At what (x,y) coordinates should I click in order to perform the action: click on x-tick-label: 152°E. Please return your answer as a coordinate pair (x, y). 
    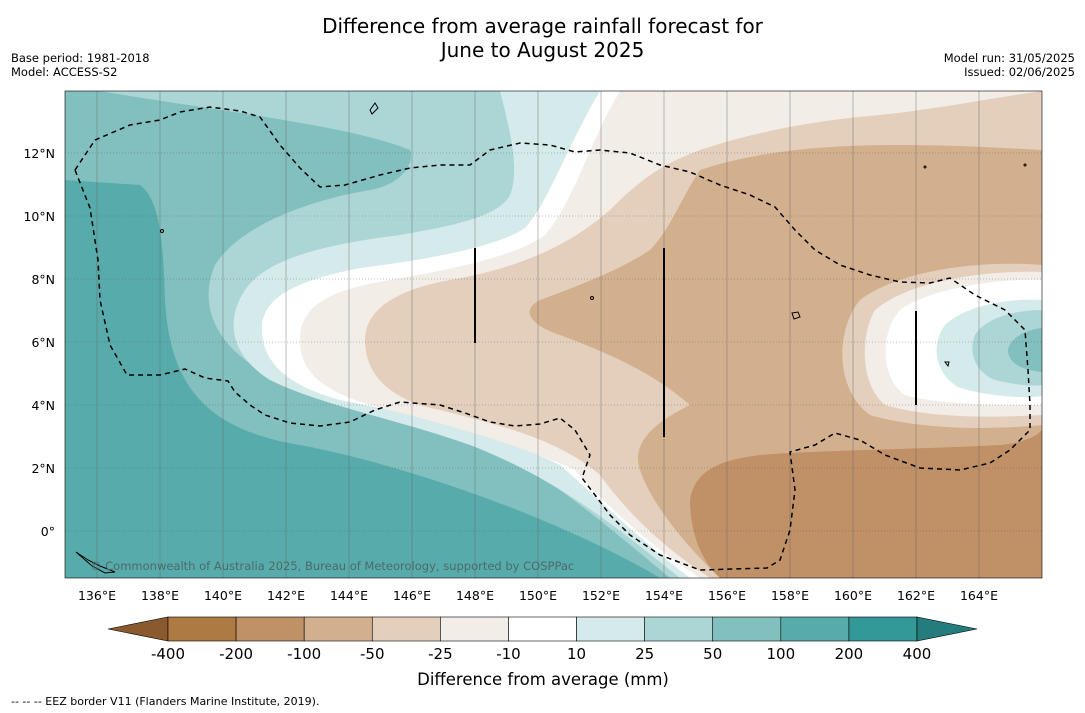
    Looking at the image, I should click on (601, 595).